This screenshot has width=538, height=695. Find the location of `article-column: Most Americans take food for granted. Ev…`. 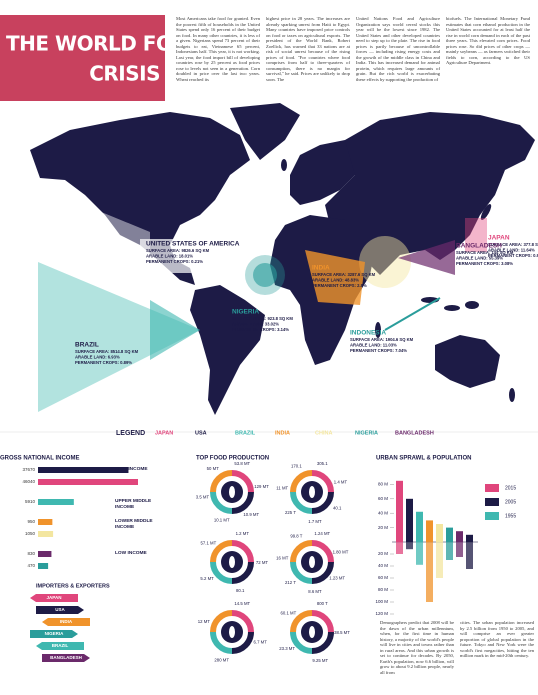

article-column: Most Americans take food for granted. Ev… is located at coordinates (218, 49).